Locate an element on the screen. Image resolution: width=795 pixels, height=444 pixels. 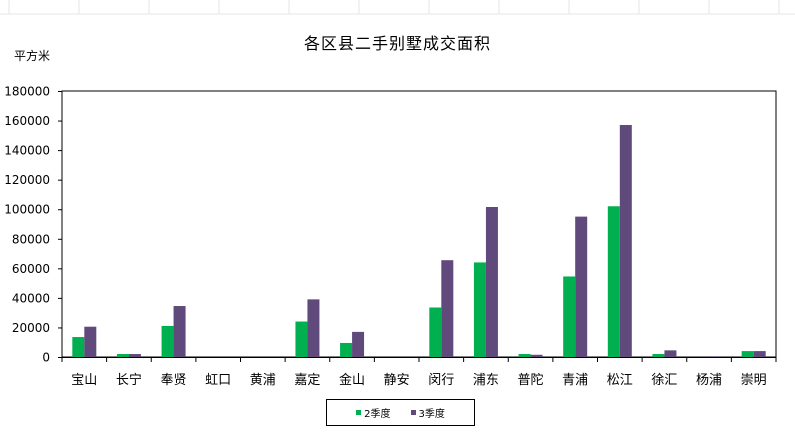
x-tick-label: 杨浦 is located at coordinates (709, 380).